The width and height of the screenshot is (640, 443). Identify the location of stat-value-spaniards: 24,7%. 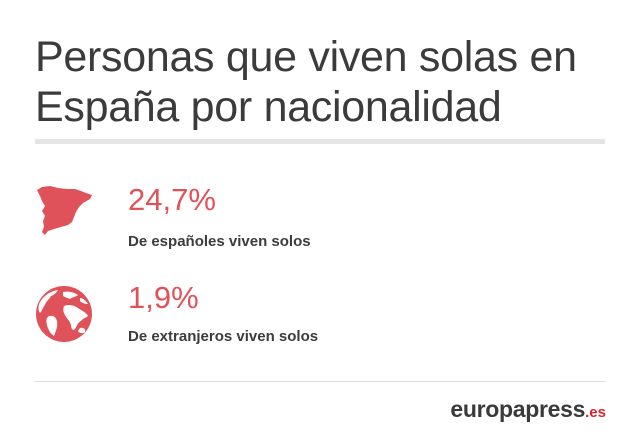
(172, 199).